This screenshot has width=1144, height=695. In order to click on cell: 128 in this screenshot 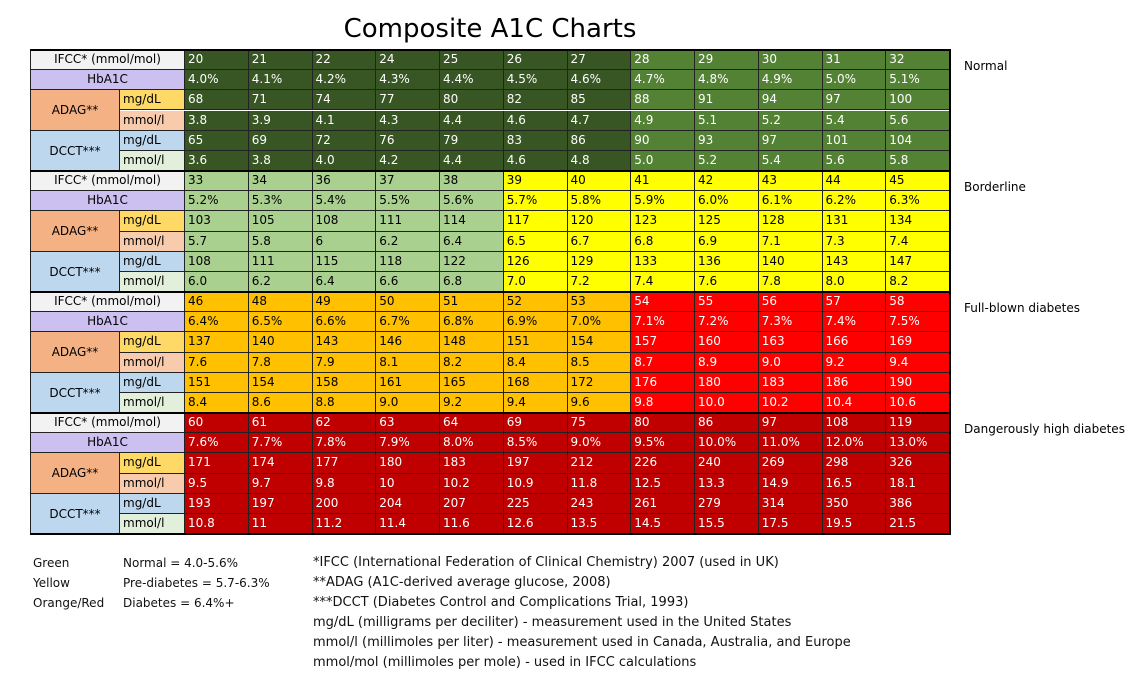, I will do `click(790, 221)`.